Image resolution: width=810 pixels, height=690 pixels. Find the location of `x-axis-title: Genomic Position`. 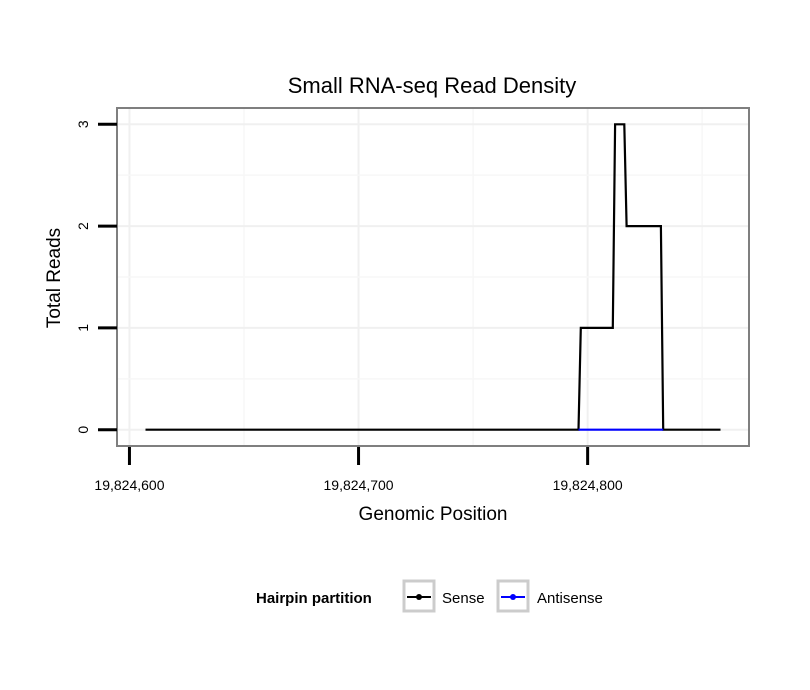

x-axis-title: Genomic Position is located at coordinates (433, 514).